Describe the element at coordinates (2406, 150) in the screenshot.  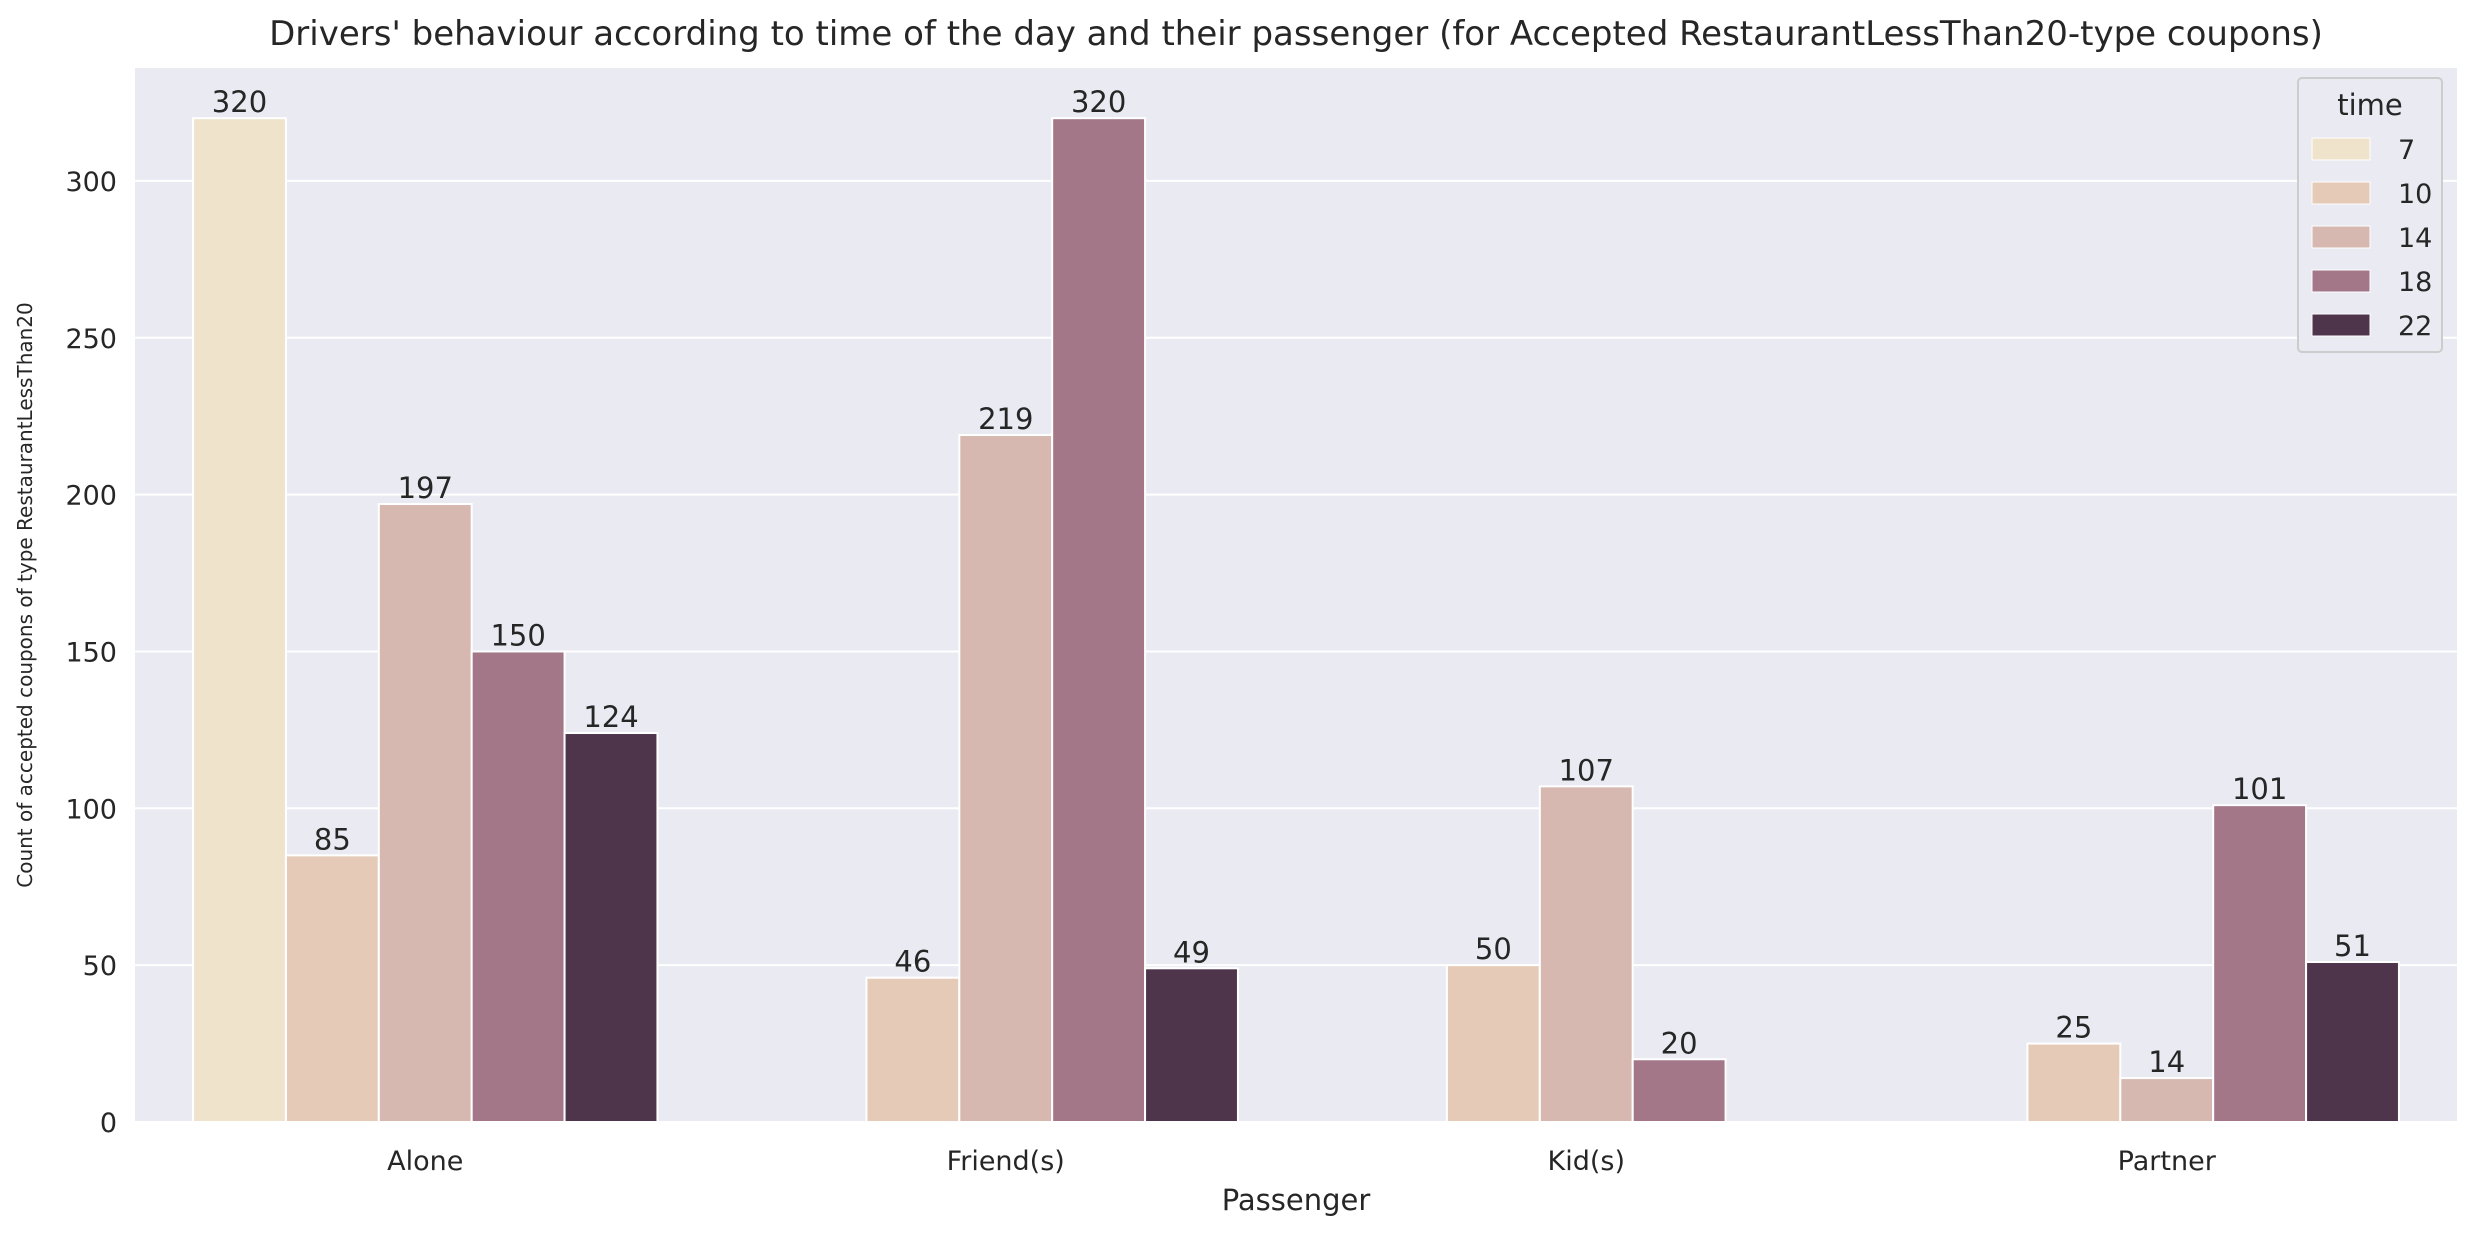
I see `legend-label: 7` at that location.